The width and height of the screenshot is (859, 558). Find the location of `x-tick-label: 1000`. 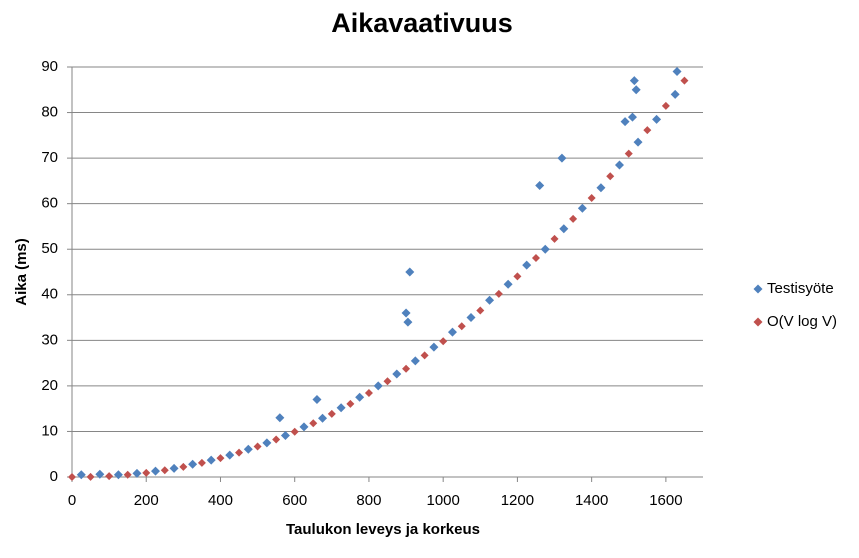

x-tick-label: 1000 is located at coordinates (442, 500).